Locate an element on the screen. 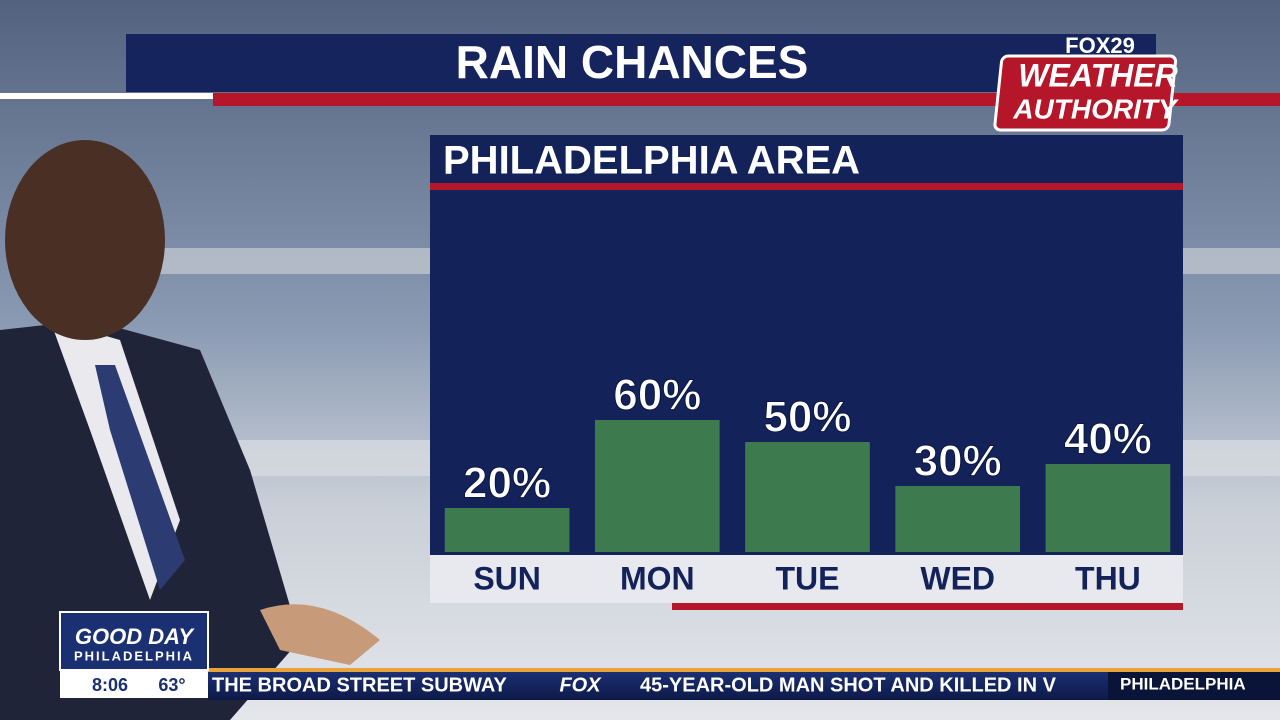 This screenshot has width=1280, height=720. title-banner is located at coordinates (641, 63).